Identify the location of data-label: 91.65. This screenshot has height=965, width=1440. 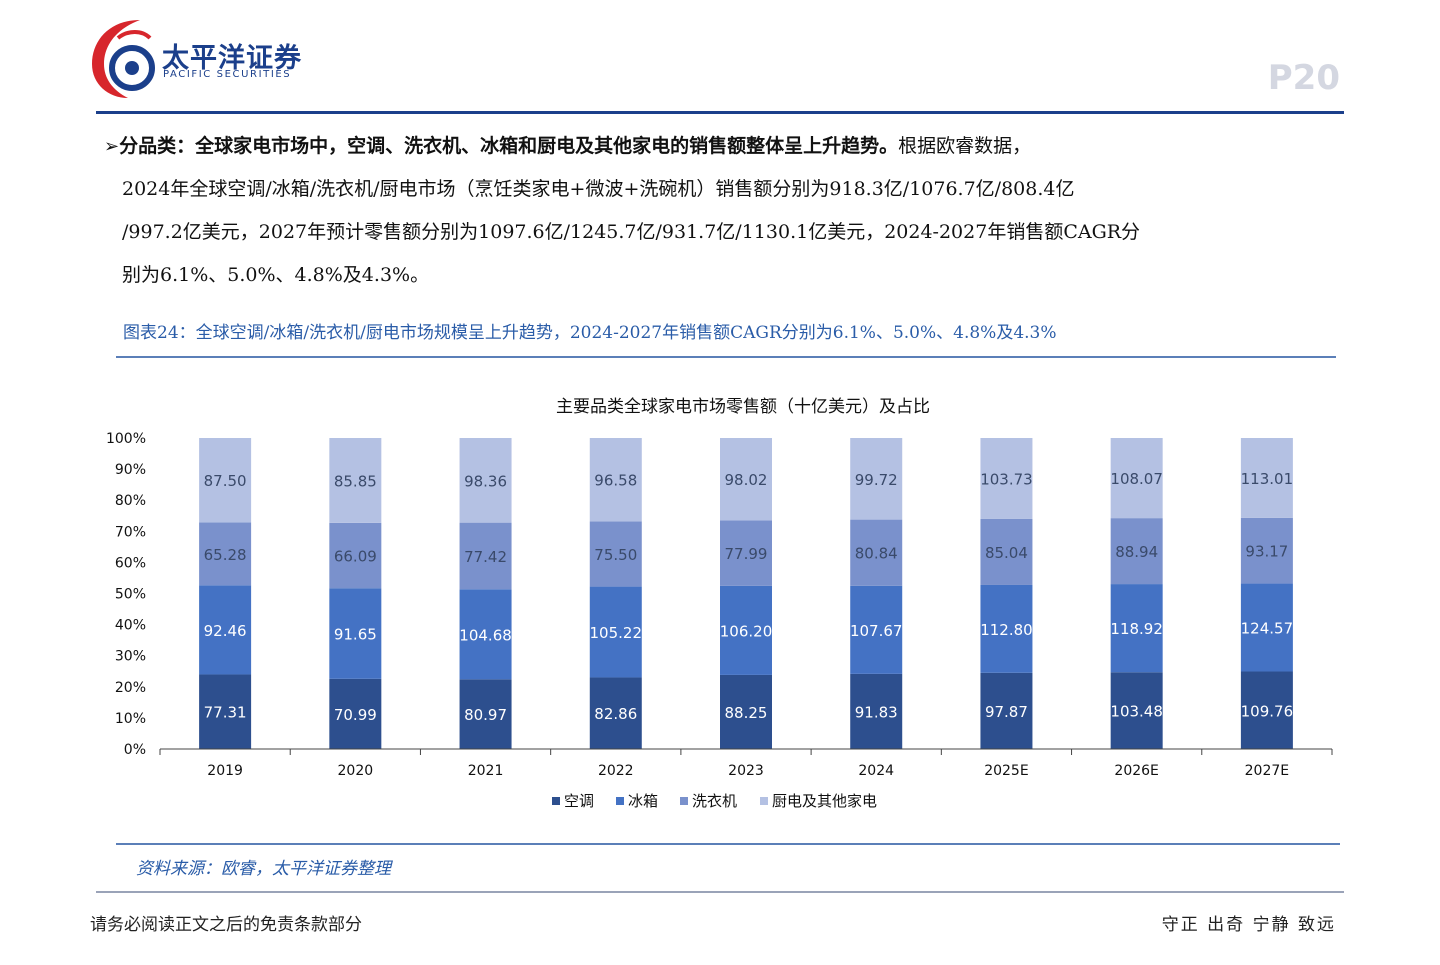
(355, 635).